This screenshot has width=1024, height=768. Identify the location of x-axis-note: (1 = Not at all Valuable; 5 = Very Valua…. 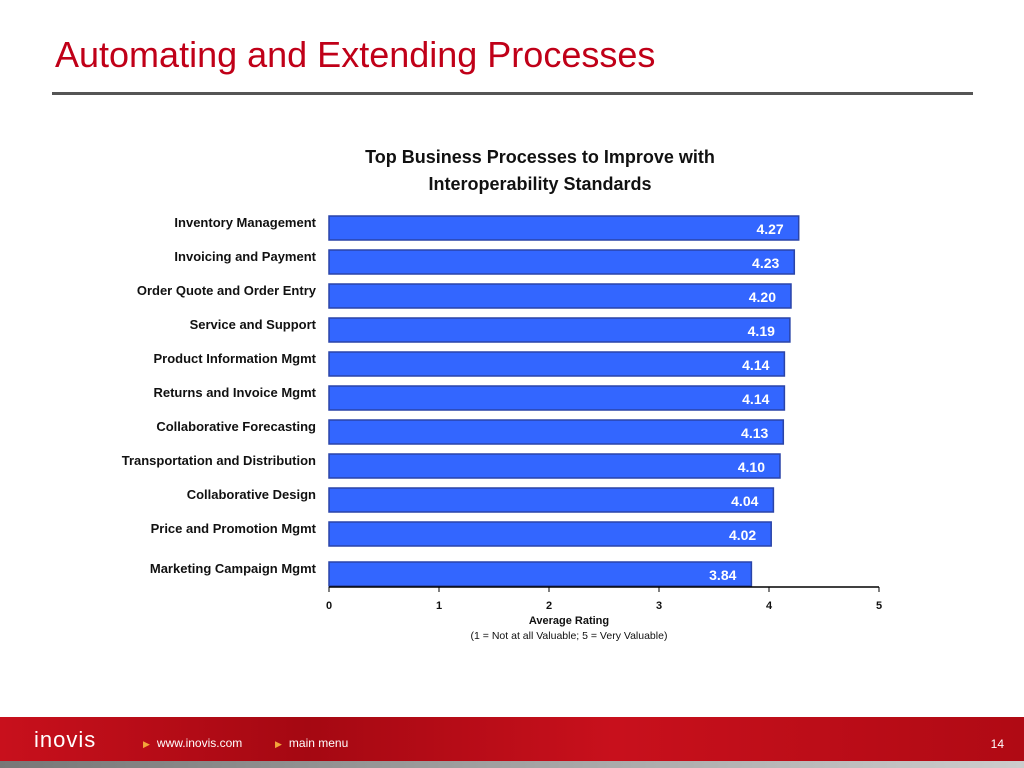
(569, 636).